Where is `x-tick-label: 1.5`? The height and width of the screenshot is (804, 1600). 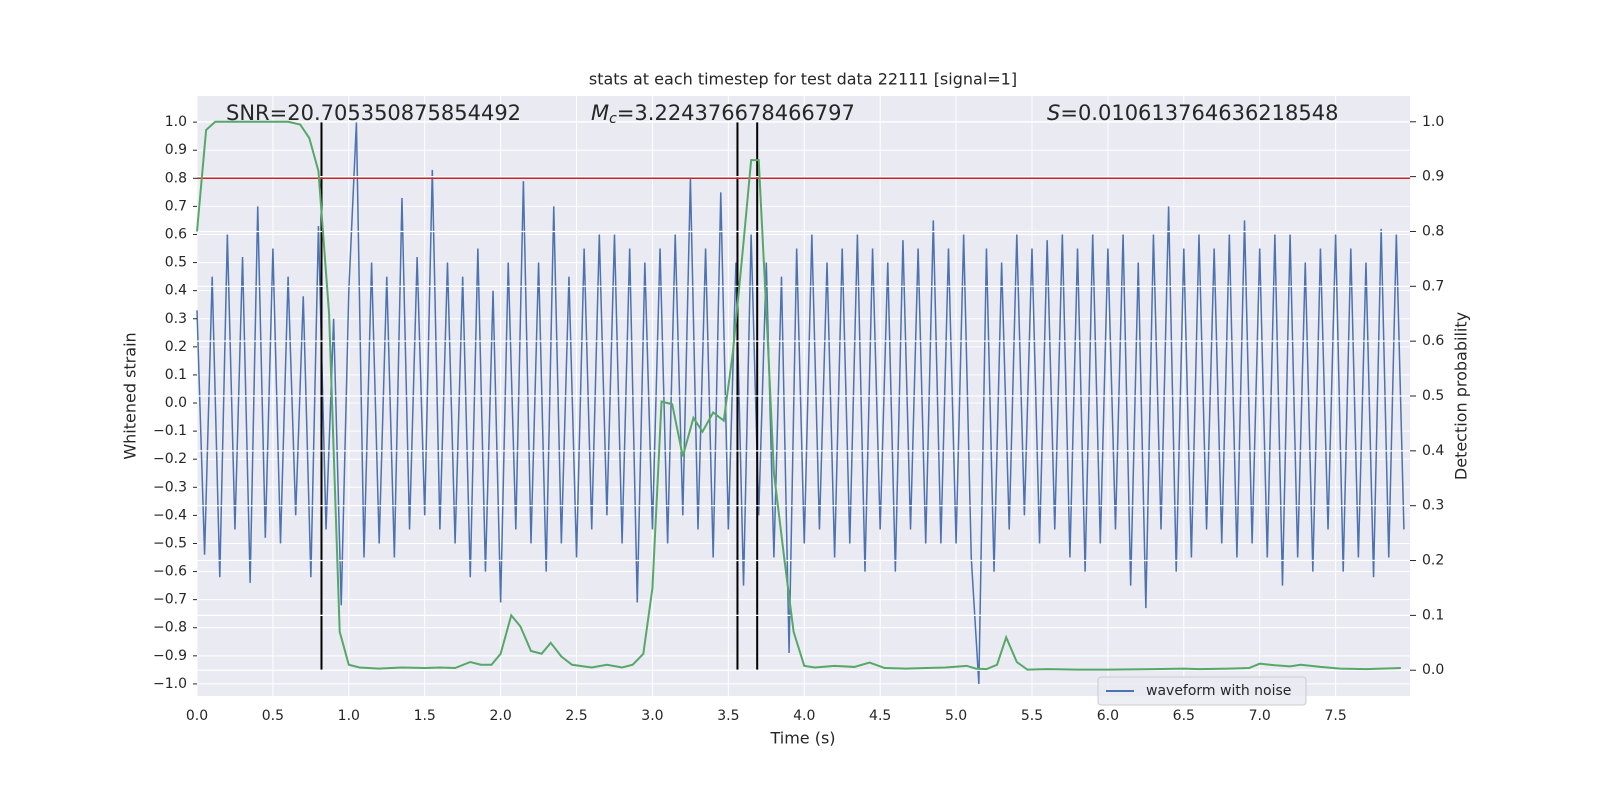 x-tick-label: 1.5 is located at coordinates (425, 716).